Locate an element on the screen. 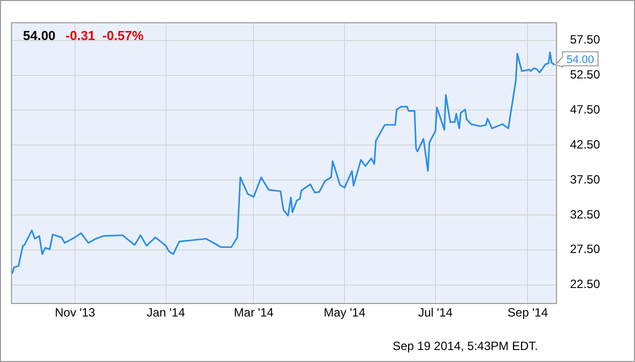 The image size is (635, 362). text: 54.00 is located at coordinates (39, 35).